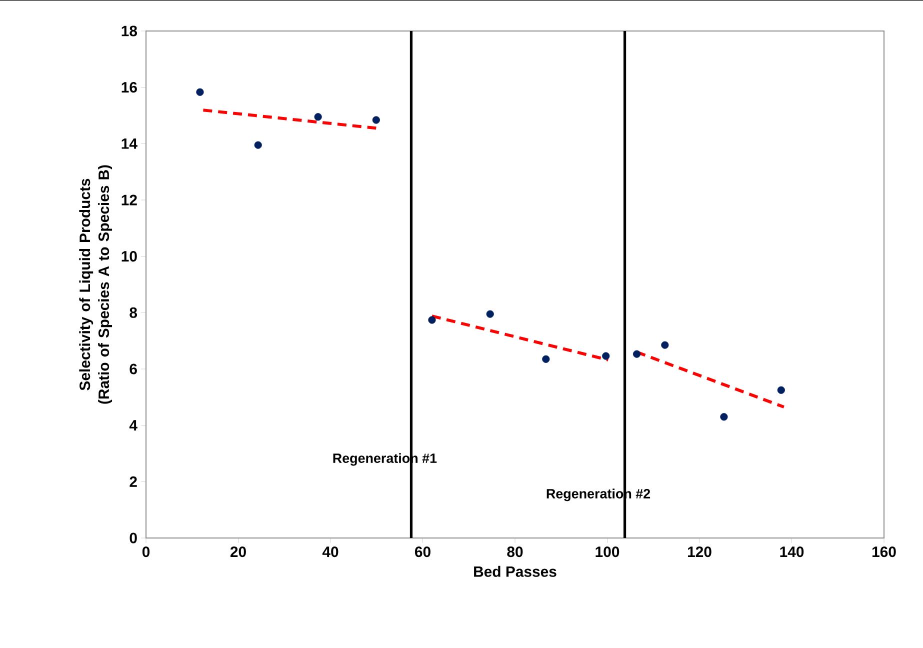 The height and width of the screenshot is (648, 923). I want to click on x-tick-label: 20, so click(238, 552).